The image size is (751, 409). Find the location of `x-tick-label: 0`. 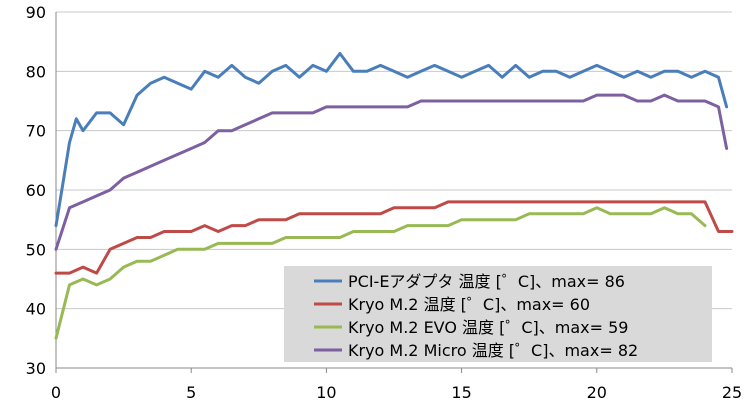

x-tick-label: 0 is located at coordinates (56, 392).